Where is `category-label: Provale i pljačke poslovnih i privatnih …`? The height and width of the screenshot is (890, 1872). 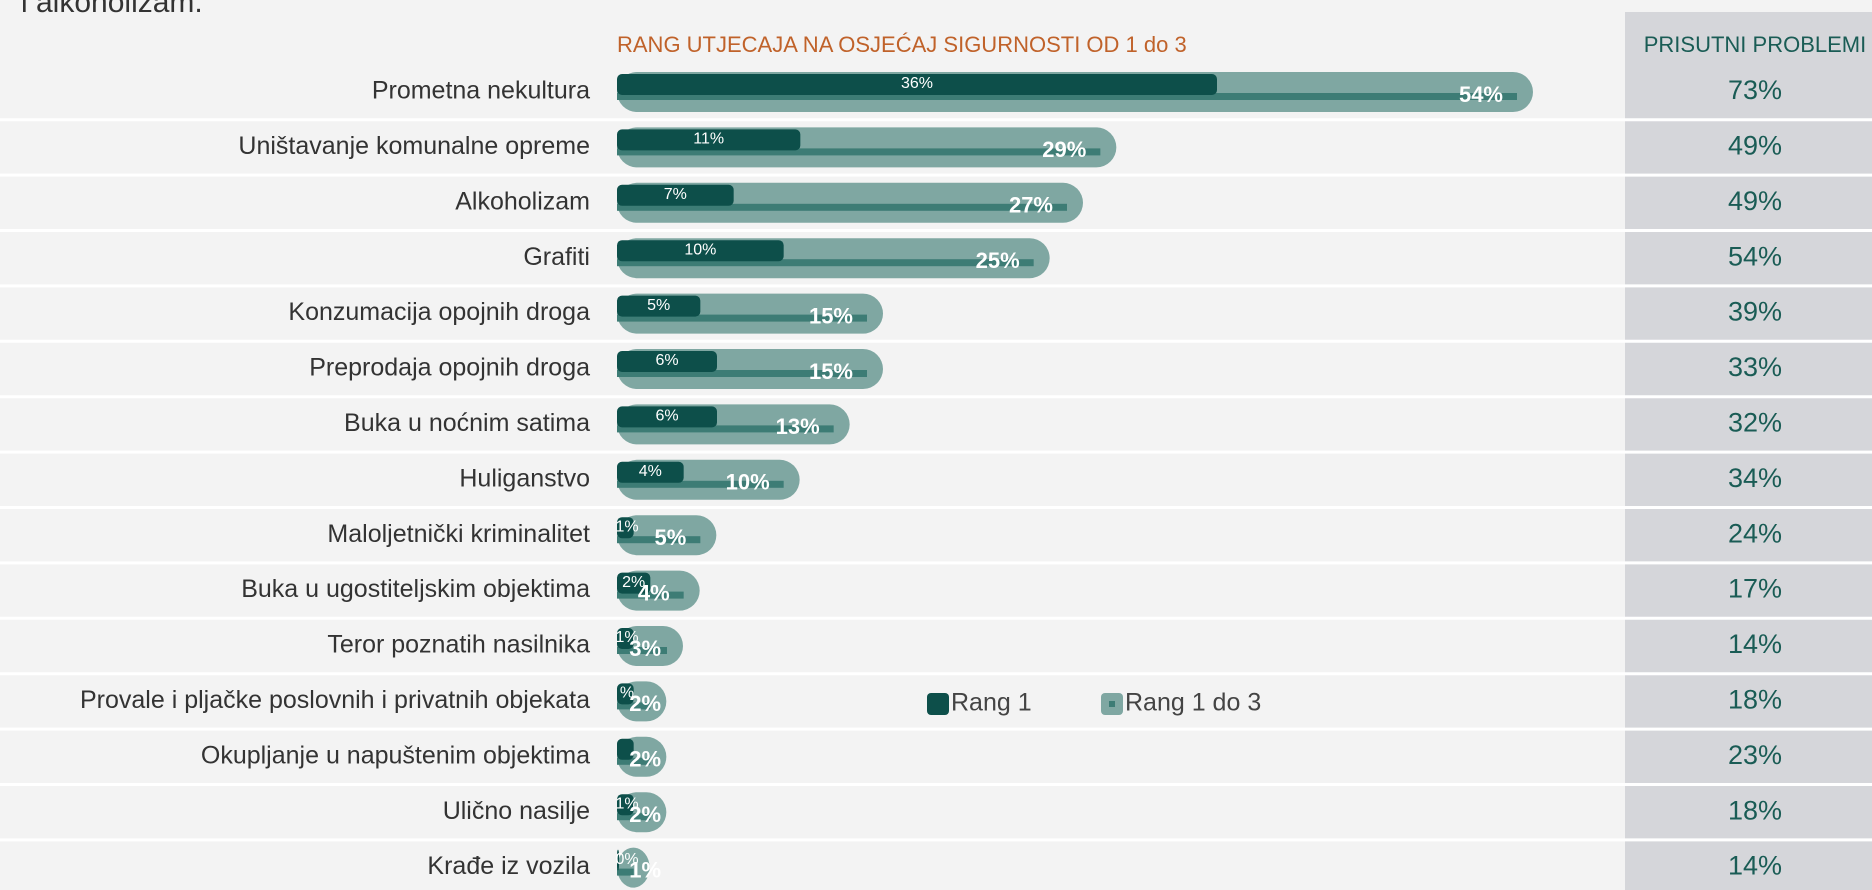
category-label: Provale i pljačke poslovnih i privatnih … is located at coordinates (335, 700).